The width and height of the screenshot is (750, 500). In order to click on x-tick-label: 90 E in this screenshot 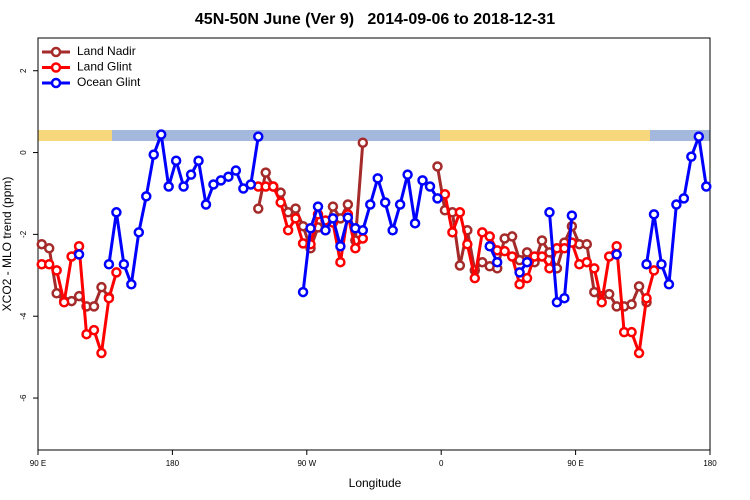, I will do `click(575, 463)`.